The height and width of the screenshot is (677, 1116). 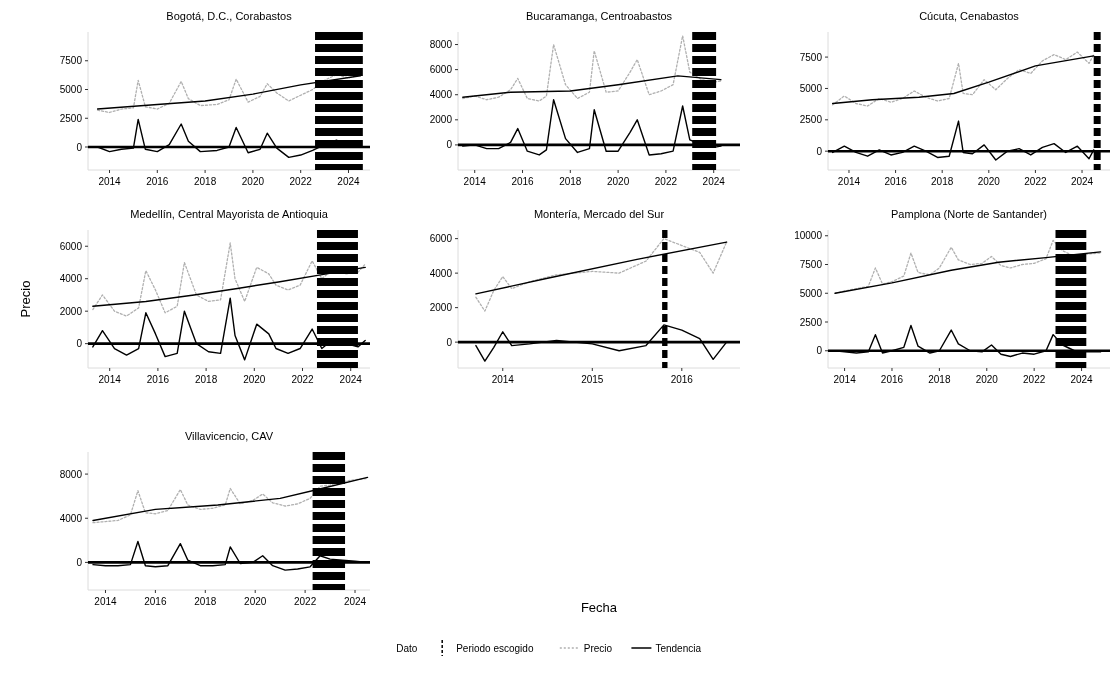 What do you see at coordinates (229, 16) in the screenshot?
I see `chart-title: Bogotá, D.C., Corabastos` at bounding box center [229, 16].